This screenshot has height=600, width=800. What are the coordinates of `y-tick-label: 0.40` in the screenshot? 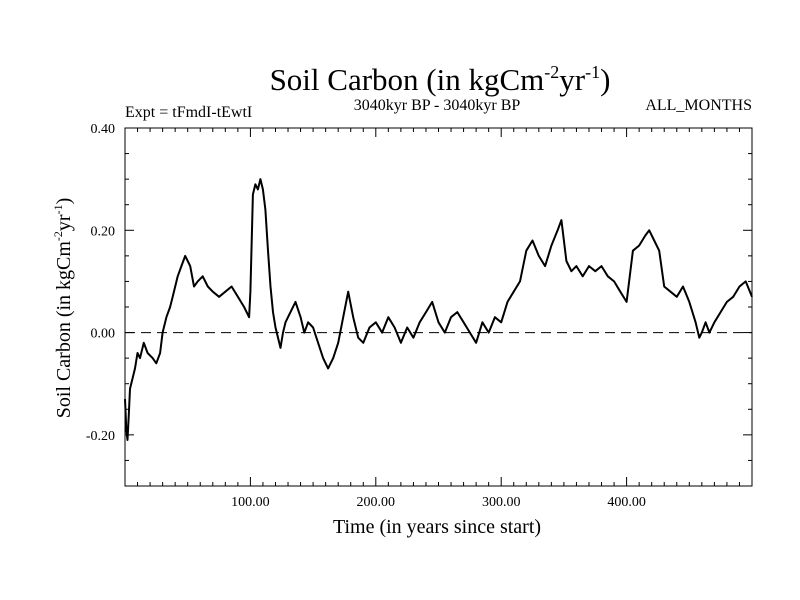 It's located at (103, 129).